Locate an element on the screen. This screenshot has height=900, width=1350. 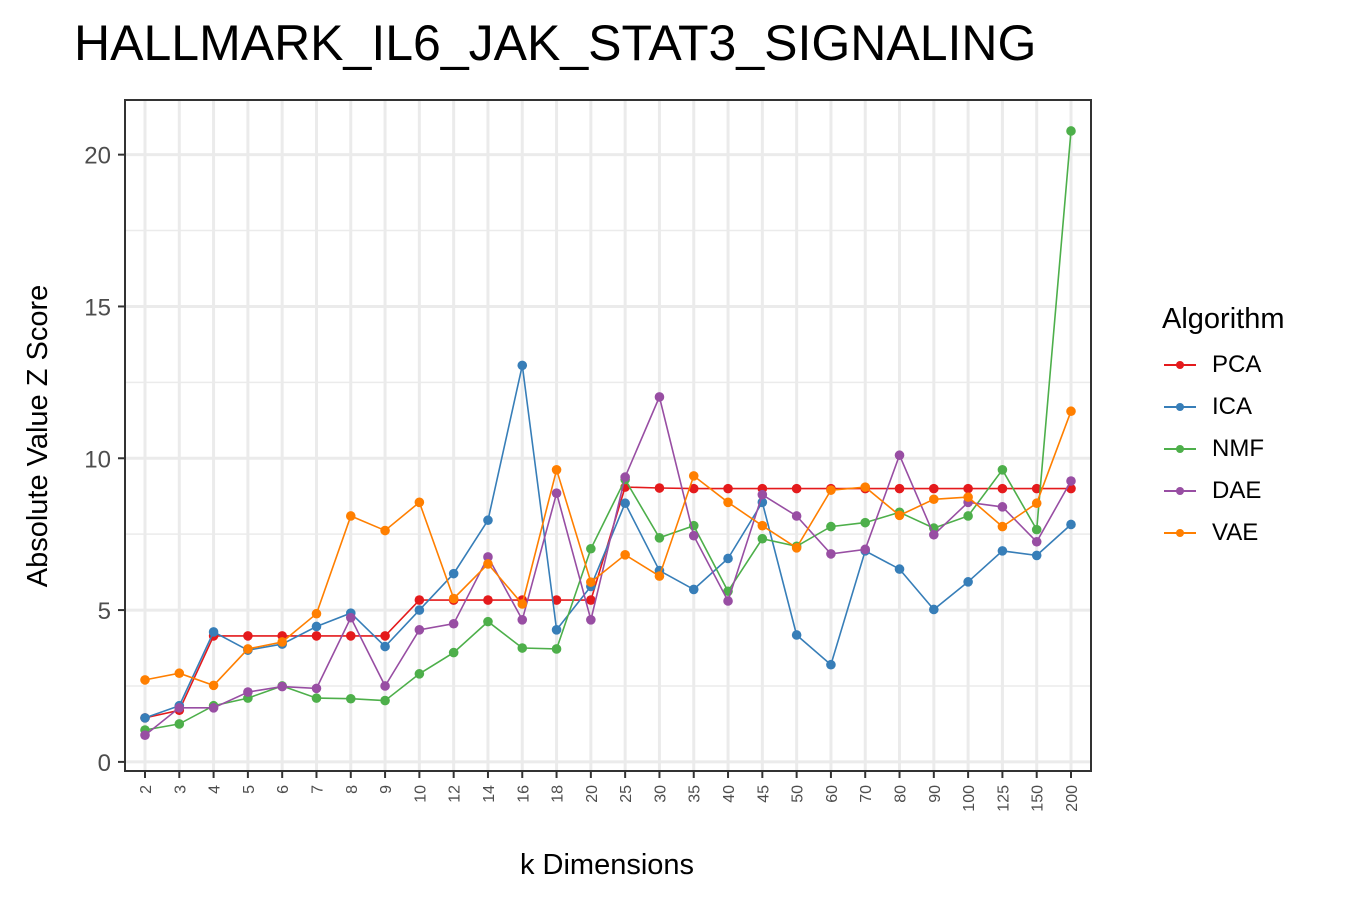
x-tick-label: 9 is located at coordinates (386, 789).